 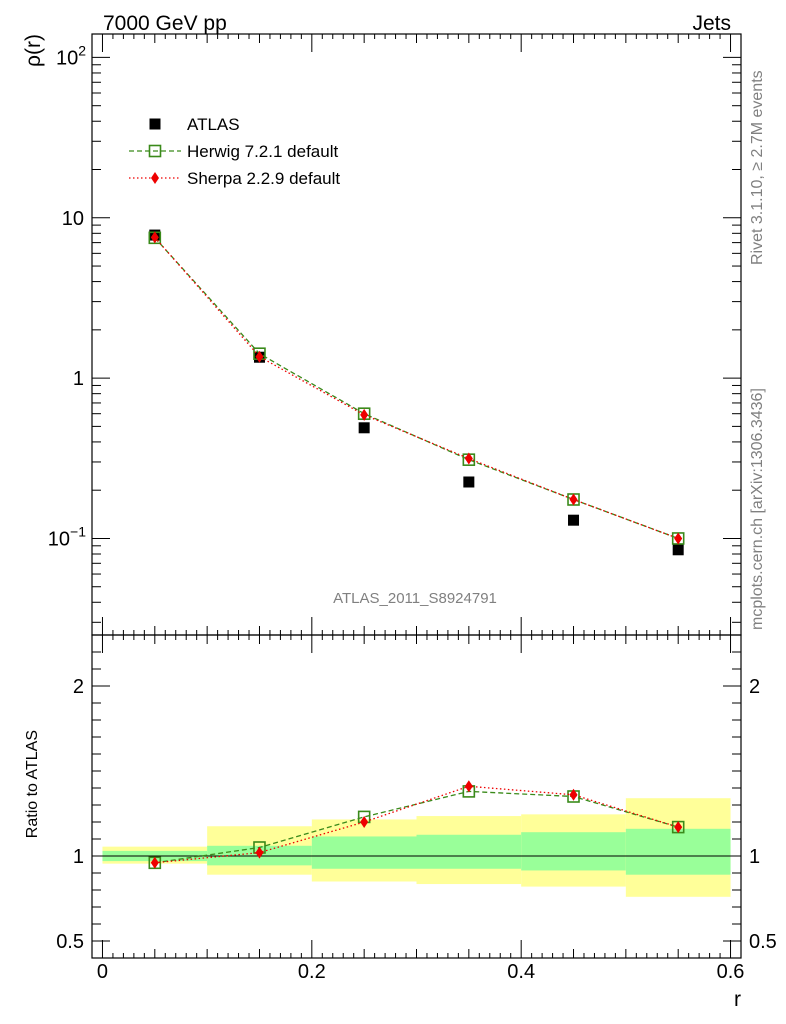 I want to click on mcplots-text: mcplots.cern.ch [arXiv:1306.3436], so click(x=757, y=509).